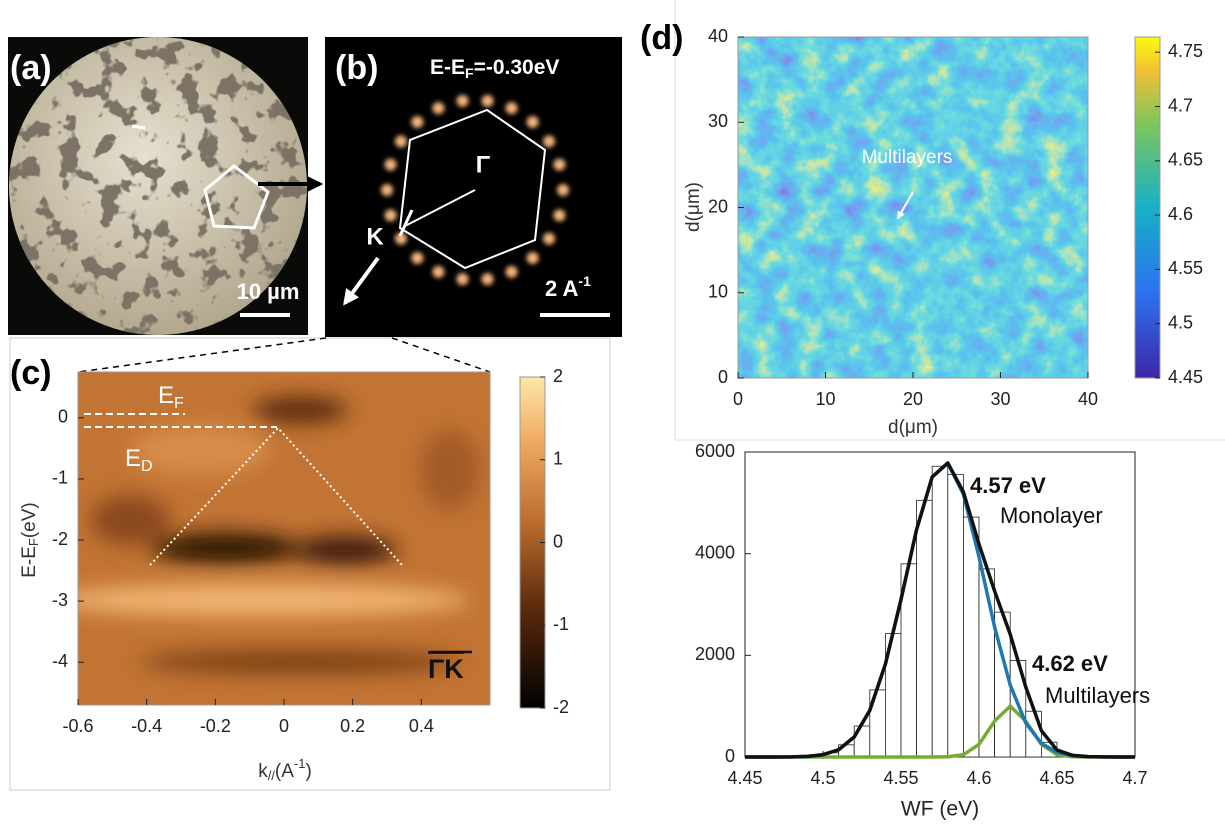 The height and width of the screenshot is (825, 1225). I want to click on x-tick-label: 0.4, so click(421, 726).